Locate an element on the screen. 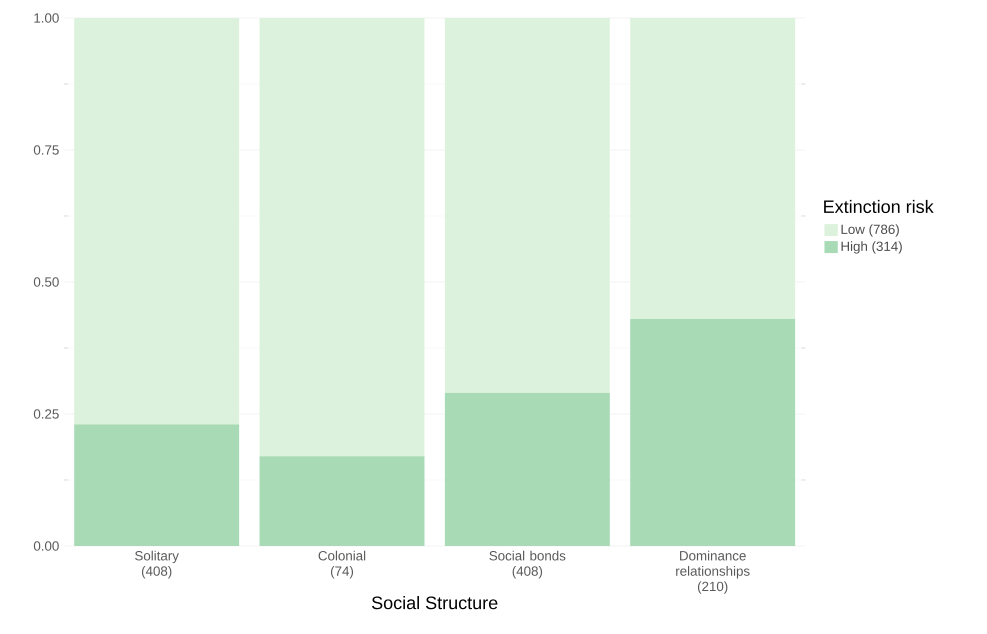 The height and width of the screenshot is (634, 987). legend-title: Extinction risk is located at coordinates (879, 207).